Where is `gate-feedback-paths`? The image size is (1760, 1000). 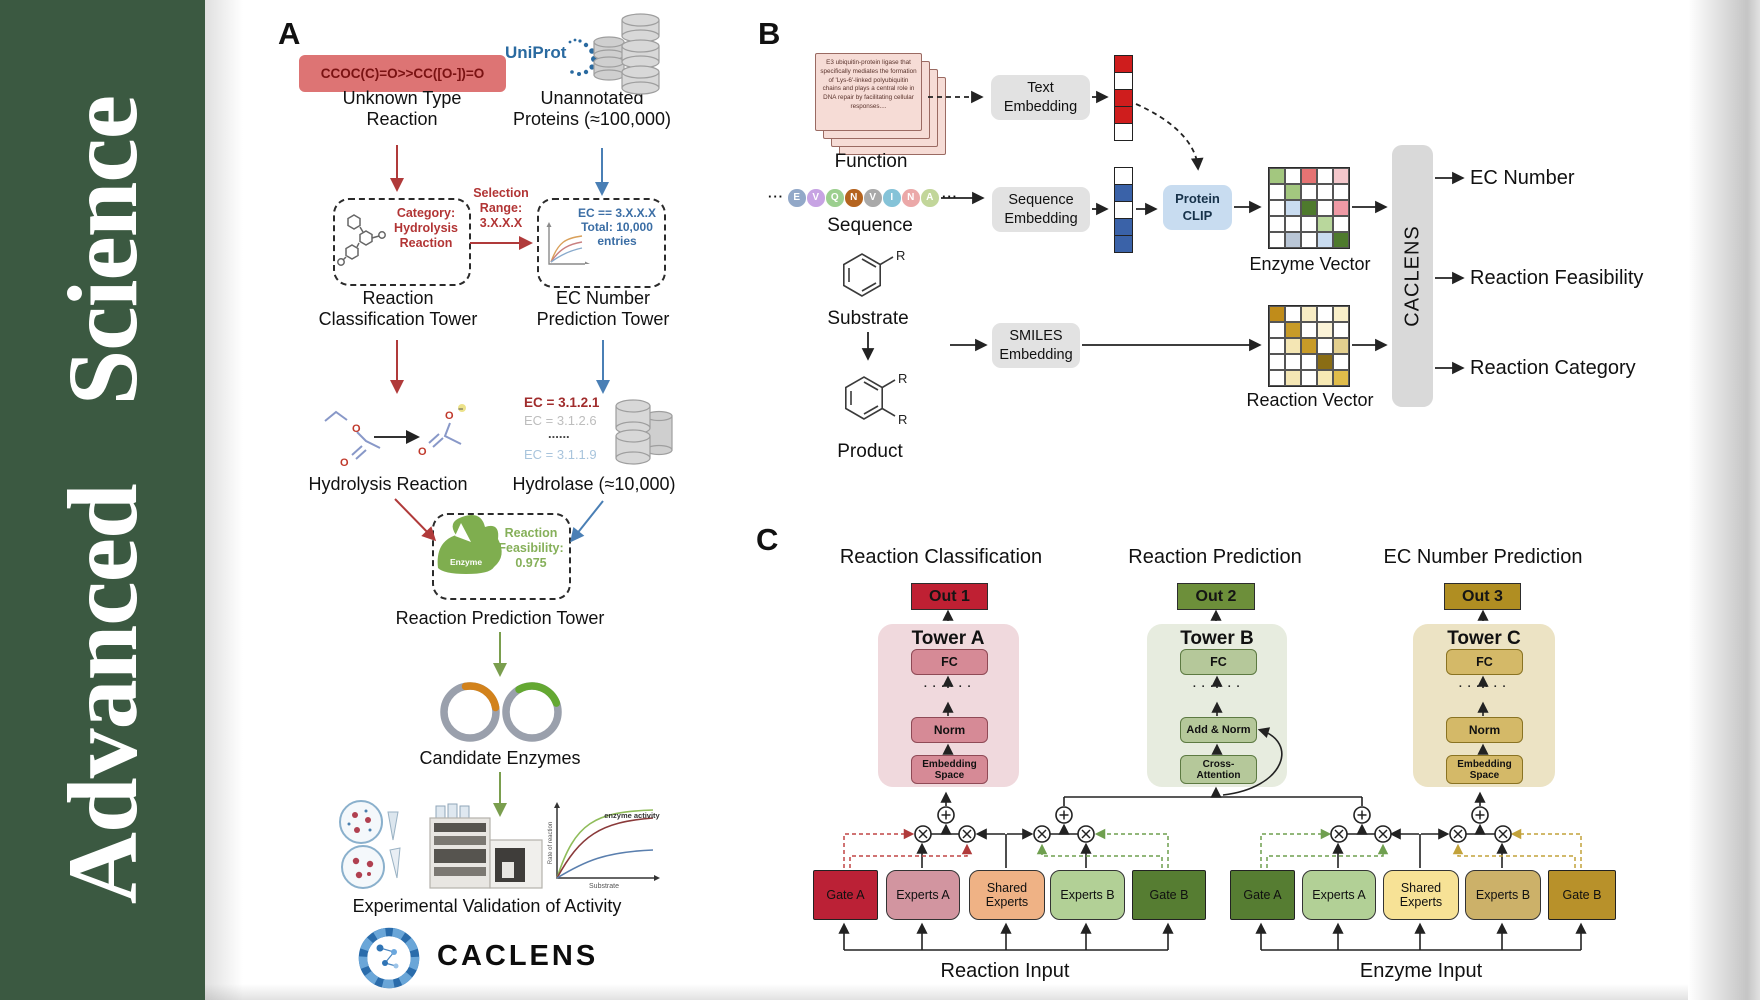
gate-feedback-paths is located at coordinates (1212, 848).